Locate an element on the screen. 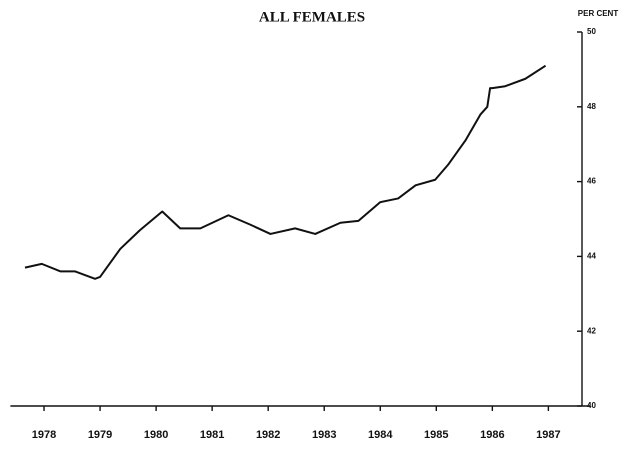  y-tick-label: 46 is located at coordinates (591, 181).